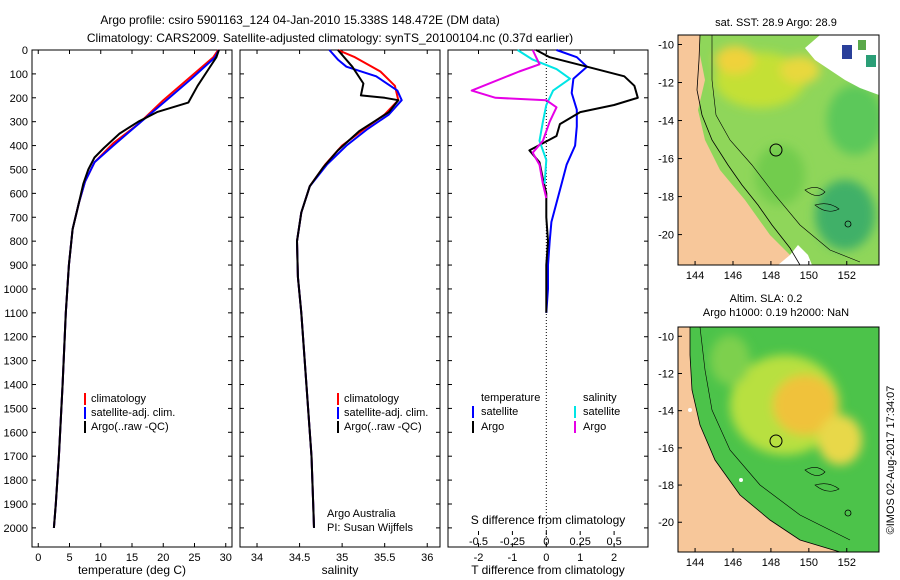 This screenshot has width=900, height=580. What do you see at coordinates (795, 255) in the screenshot?
I see `cloud-mask` at bounding box center [795, 255].